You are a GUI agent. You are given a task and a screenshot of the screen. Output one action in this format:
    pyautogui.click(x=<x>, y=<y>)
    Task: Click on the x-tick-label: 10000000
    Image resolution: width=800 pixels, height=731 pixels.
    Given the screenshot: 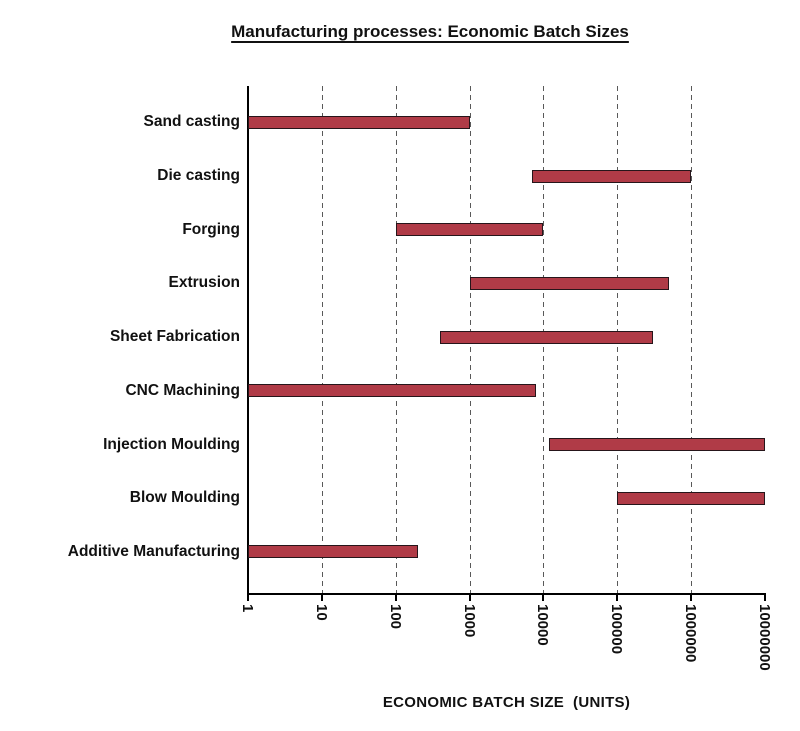 What is the action you would take?
    pyautogui.click(x=764, y=637)
    